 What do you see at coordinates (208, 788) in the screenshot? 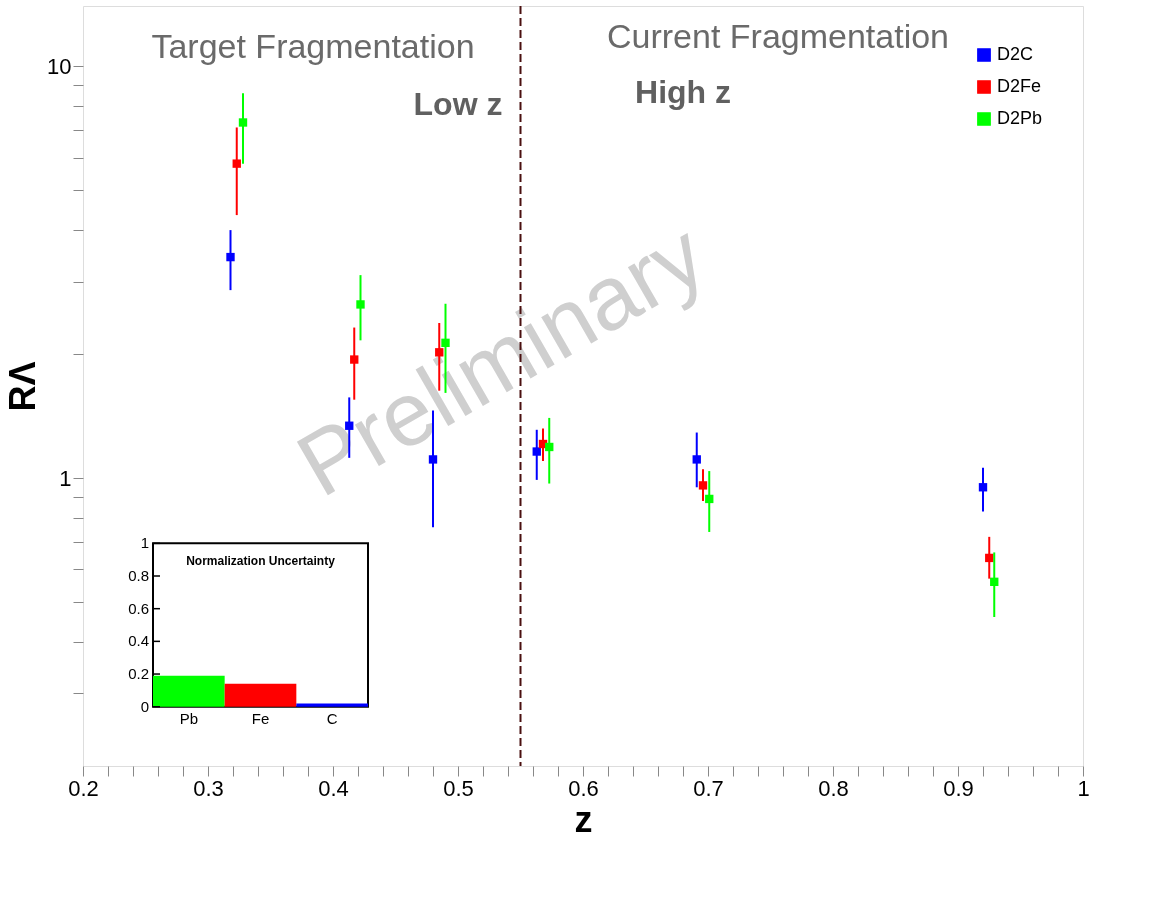
I see `x-tick-label: 0.3` at bounding box center [208, 788].